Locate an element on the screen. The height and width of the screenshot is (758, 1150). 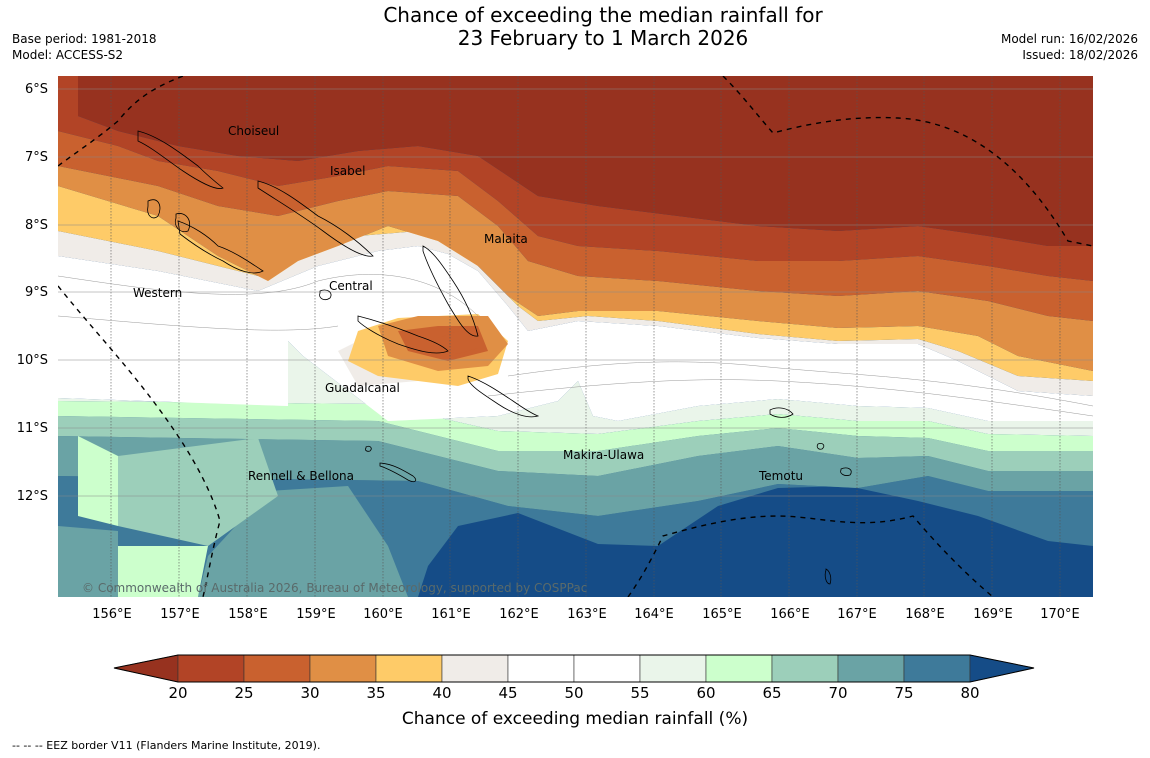
rennell-island is located at coordinates (398, 472).